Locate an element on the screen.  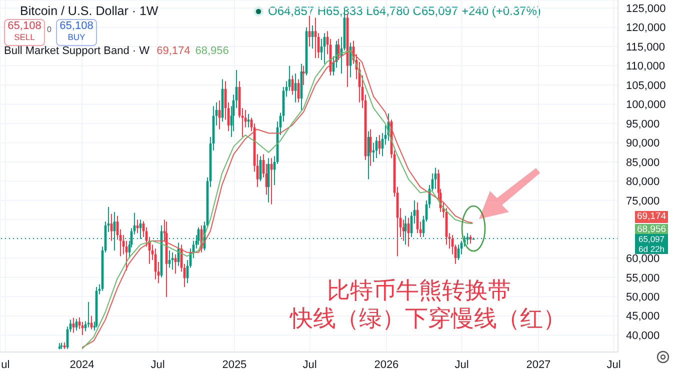
annotation: BUY is located at coordinates (76, 37).